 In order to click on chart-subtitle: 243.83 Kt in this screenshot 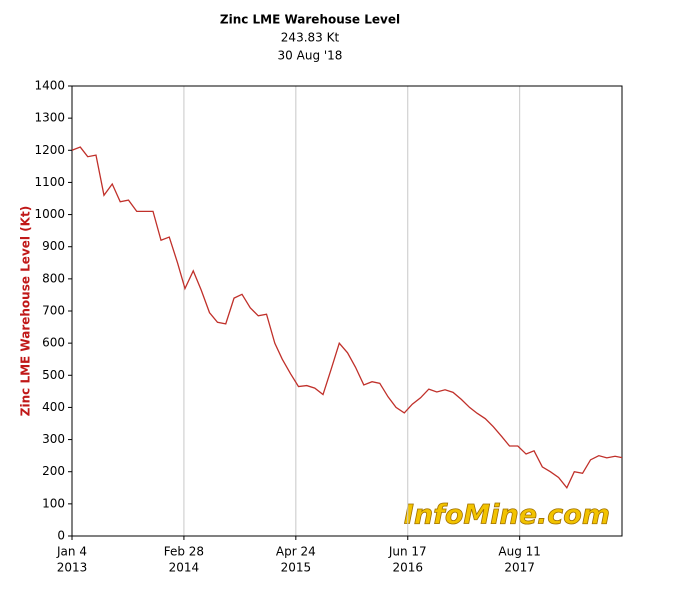, I will do `click(310, 38)`.